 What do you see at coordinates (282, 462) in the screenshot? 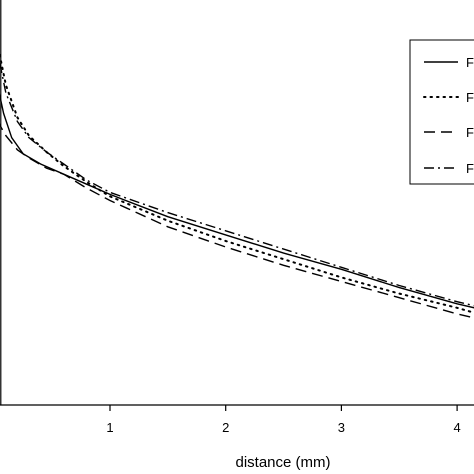
I see `x-axis-label: distance (mm)` at bounding box center [282, 462].